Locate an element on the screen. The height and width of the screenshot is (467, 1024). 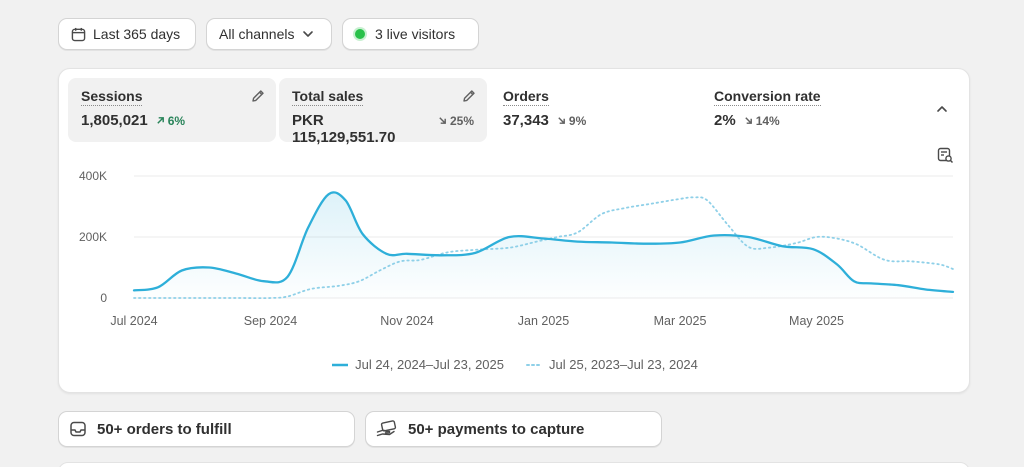
payments-to-capture-button: 50+ payments to capture is located at coordinates (513, 429).